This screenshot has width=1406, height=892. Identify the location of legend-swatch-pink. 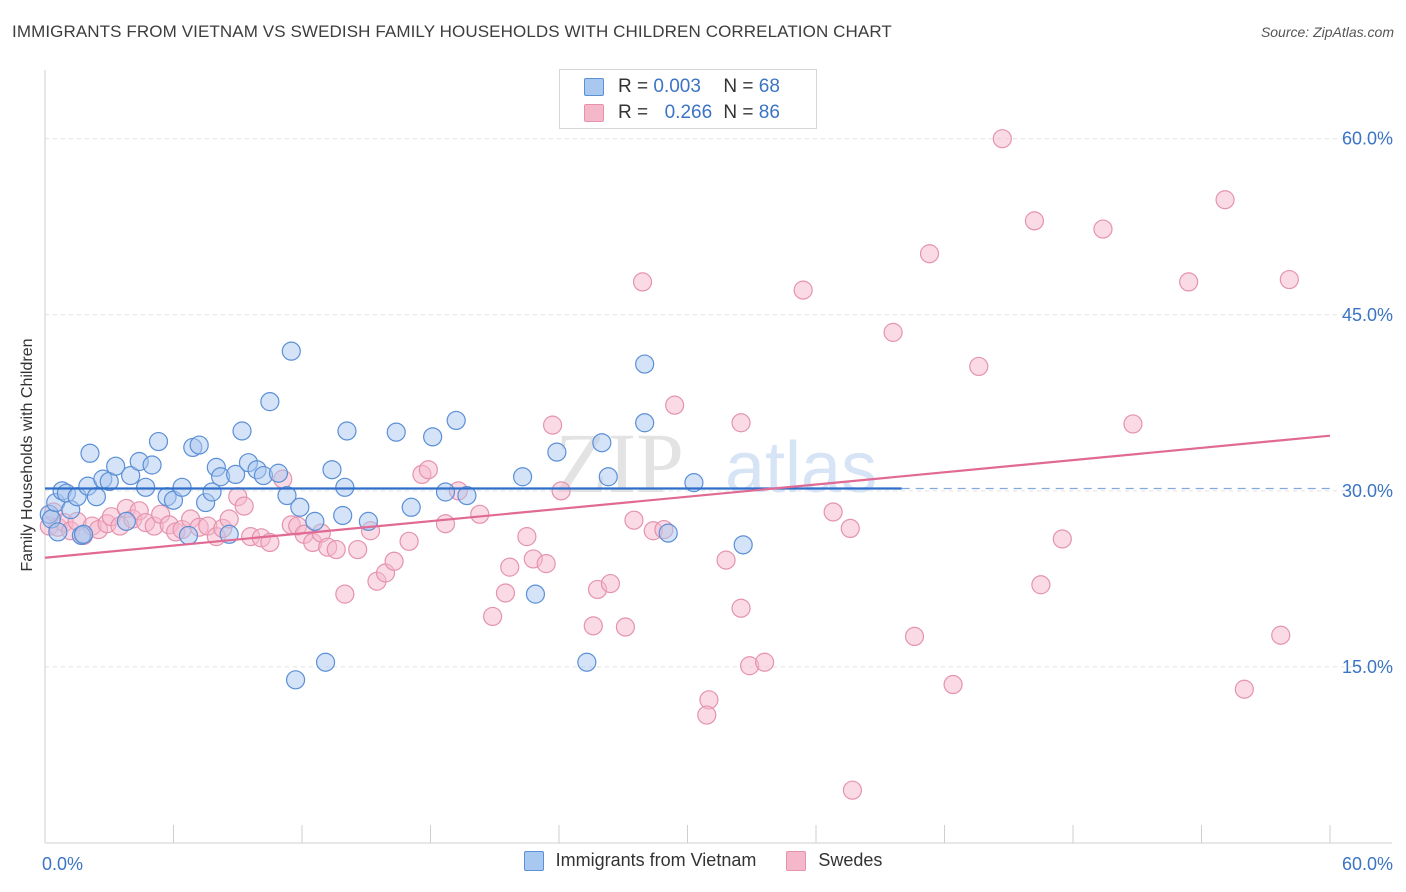
(594, 113).